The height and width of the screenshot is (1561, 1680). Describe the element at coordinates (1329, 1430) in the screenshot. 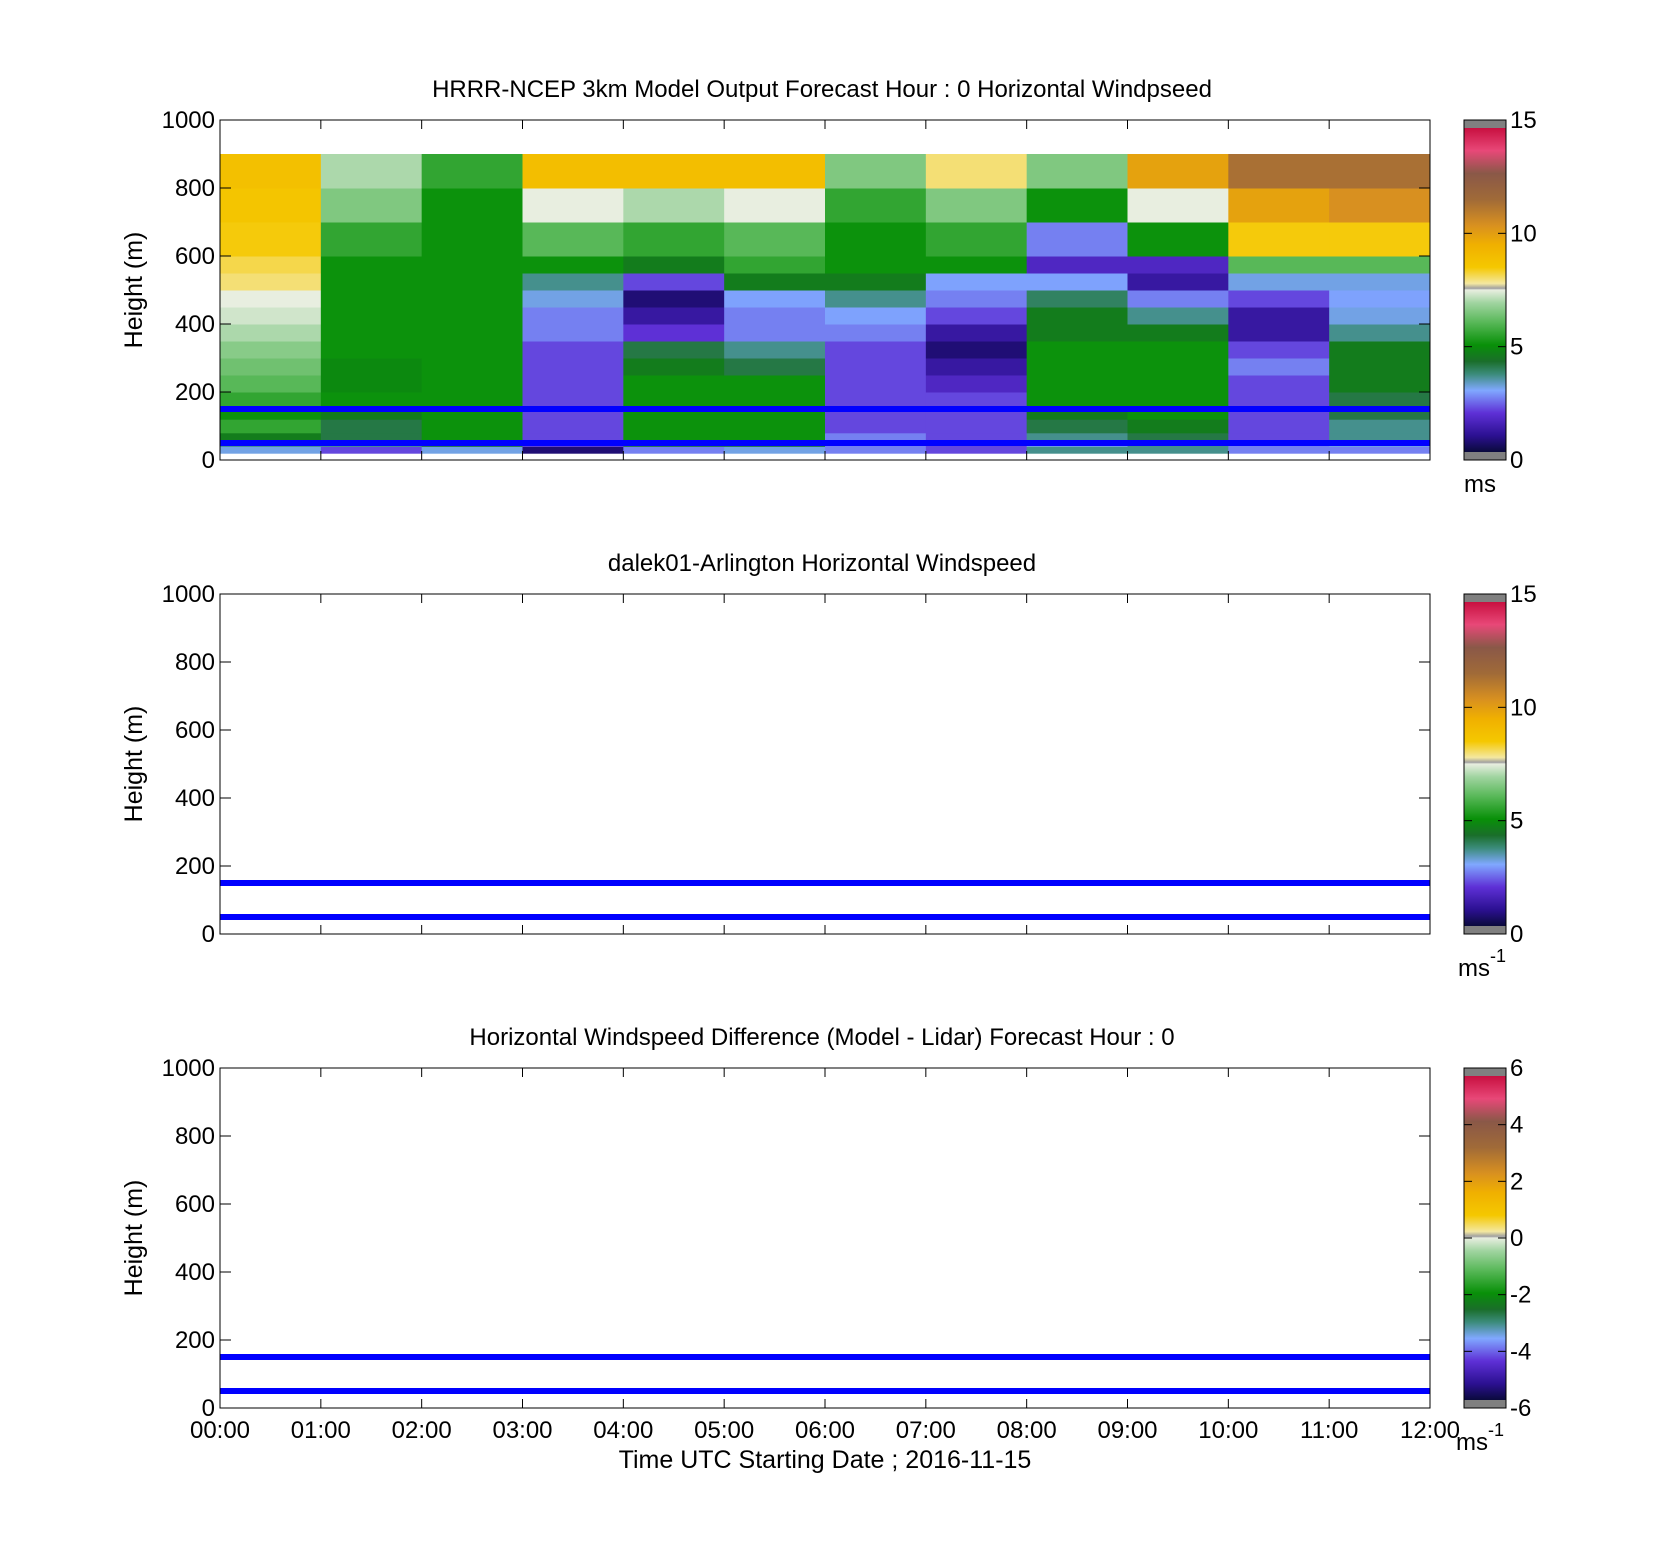

I see `x-tick-label: 11:00` at that location.